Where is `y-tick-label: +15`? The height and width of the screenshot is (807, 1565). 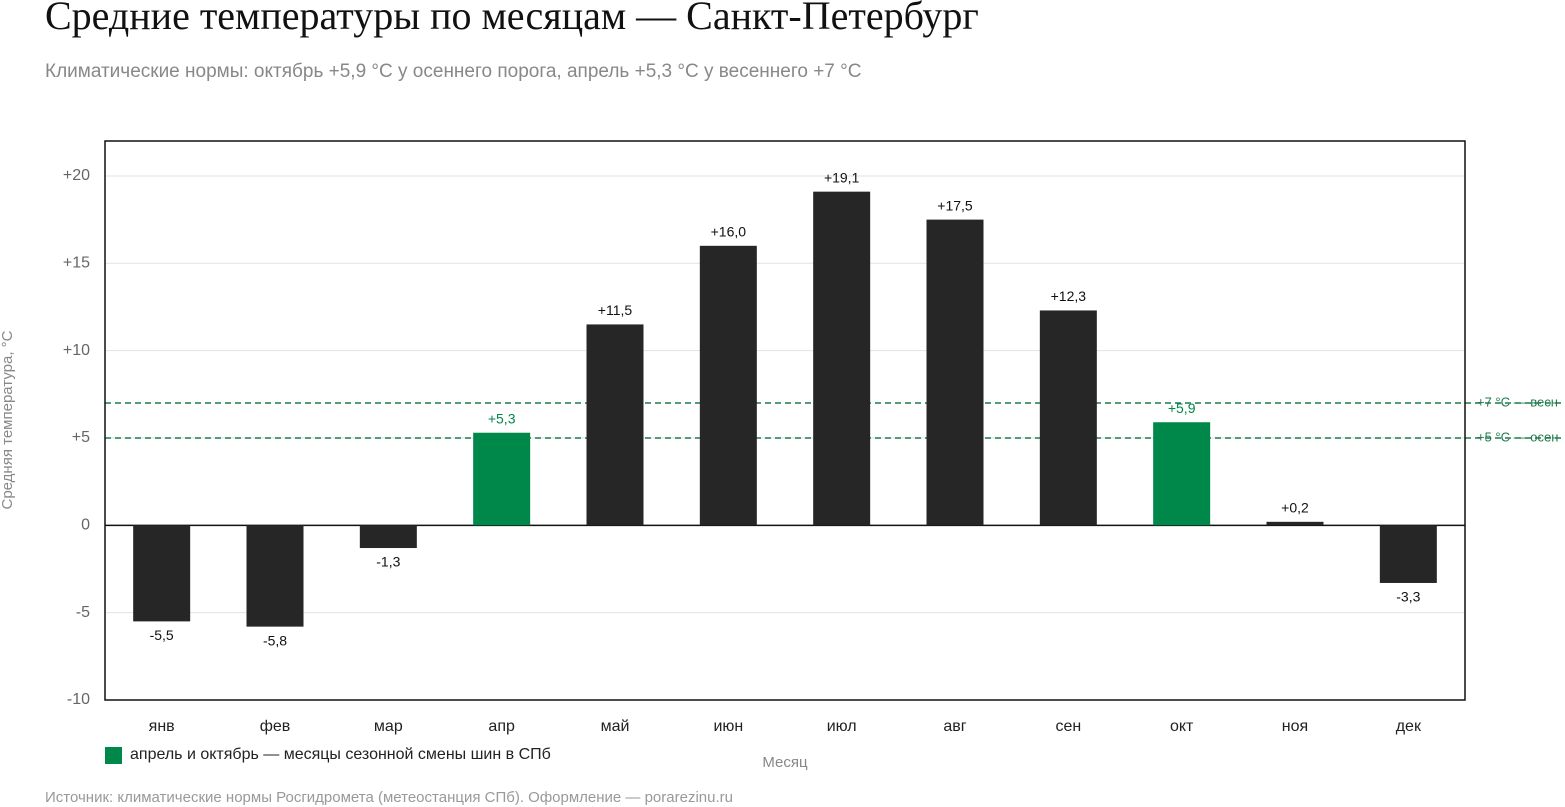
y-tick-label: +15 is located at coordinates (76, 263).